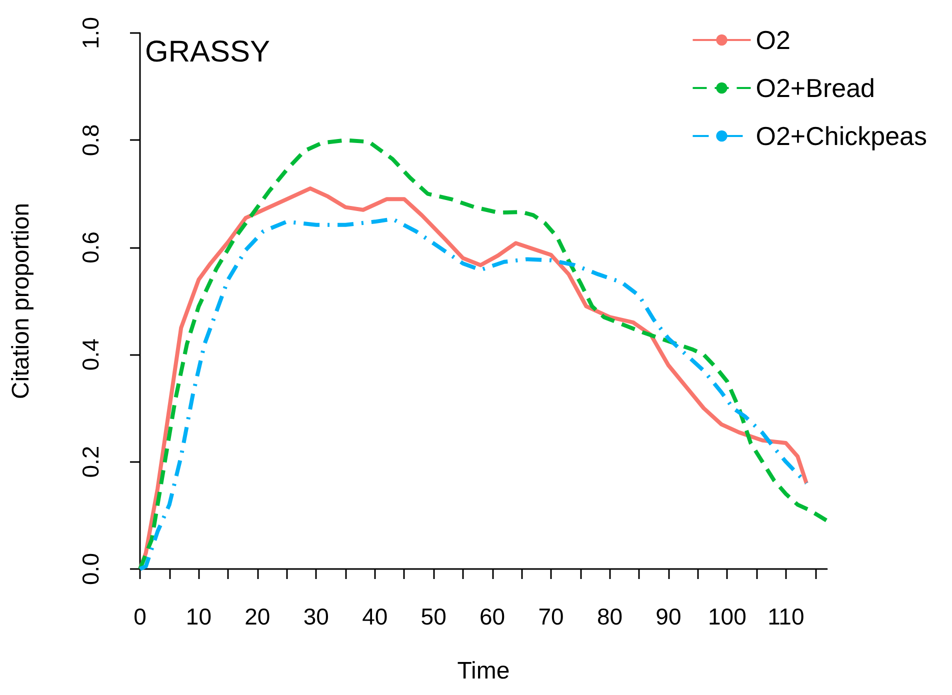 Image resolution: width=952 pixels, height=695 pixels. I want to click on x-axis-title: Time, so click(483, 671).